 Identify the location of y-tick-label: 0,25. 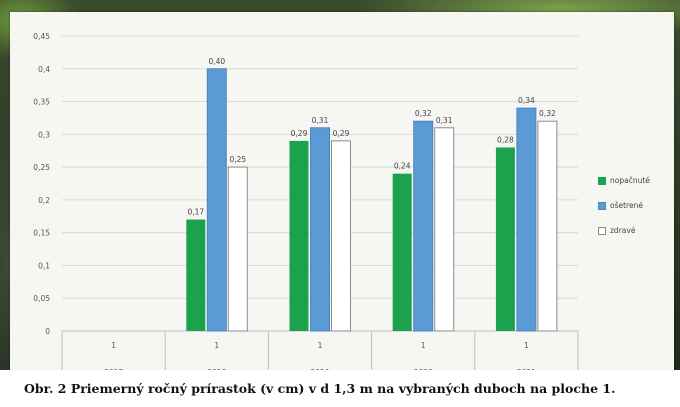
(41, 167).